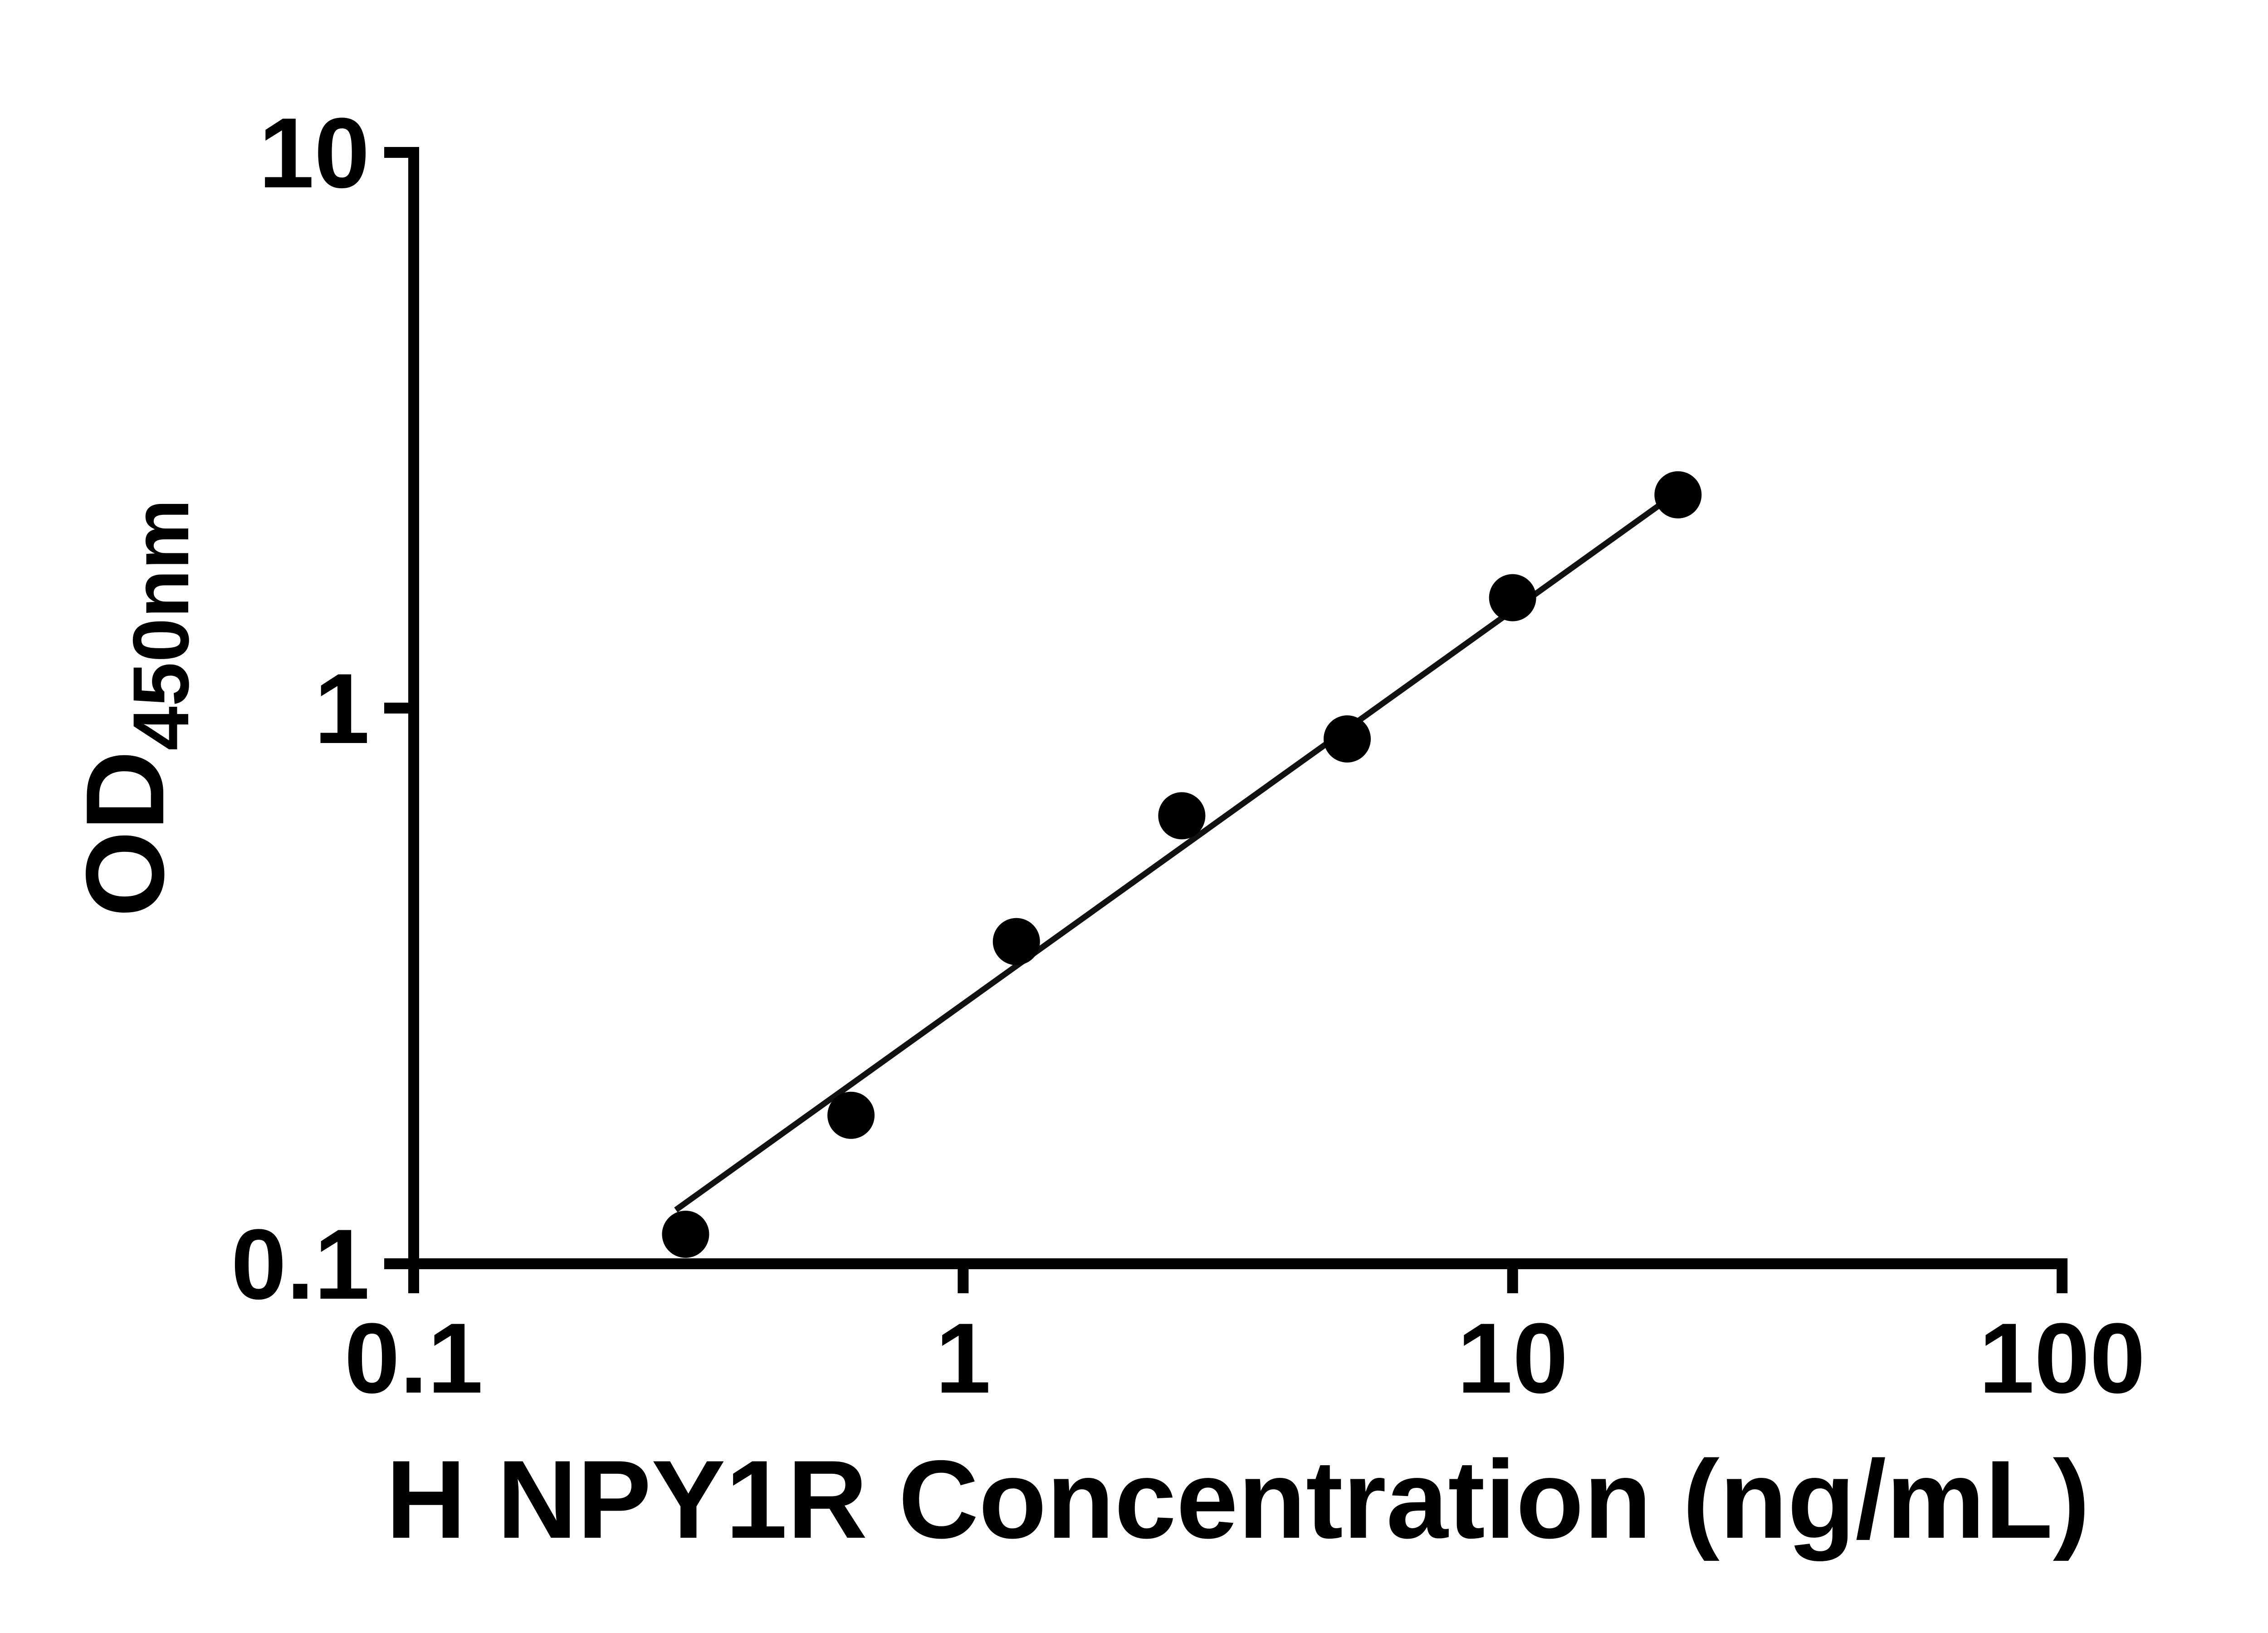 Image resolution: width=2268 pixels, height=1633 pixels. What do you see at coordinates (342, 708) in the screenshot?
I see `y-tick-label: 1` at bounding box center [342, 708].